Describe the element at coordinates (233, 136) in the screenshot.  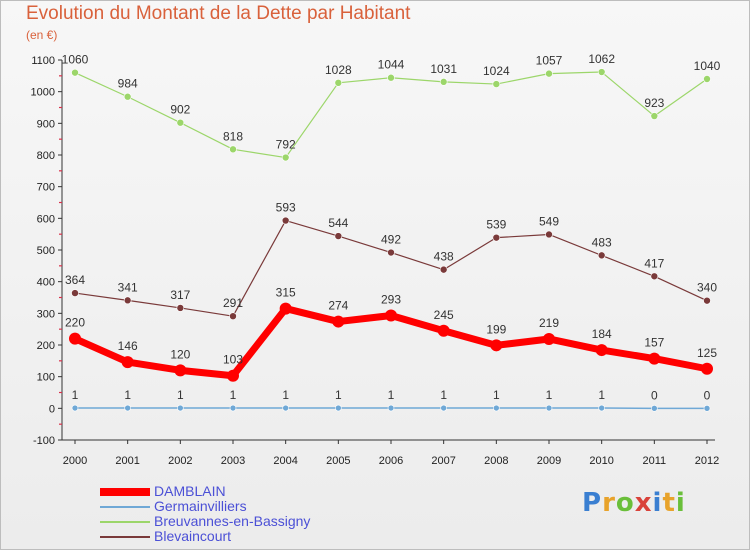
I see `data-label: 818` at that location.